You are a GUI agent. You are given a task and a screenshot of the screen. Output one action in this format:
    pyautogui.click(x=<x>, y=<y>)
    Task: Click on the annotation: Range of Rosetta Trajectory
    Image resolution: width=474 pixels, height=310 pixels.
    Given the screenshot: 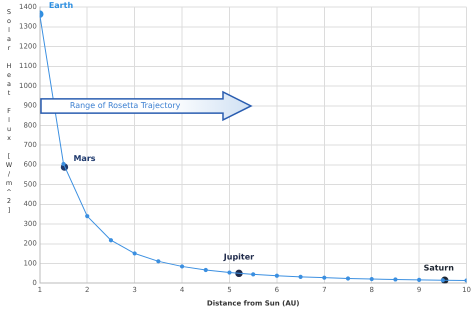 What is the action you would take?
    pyautogui.click(x=125, y=106)
    